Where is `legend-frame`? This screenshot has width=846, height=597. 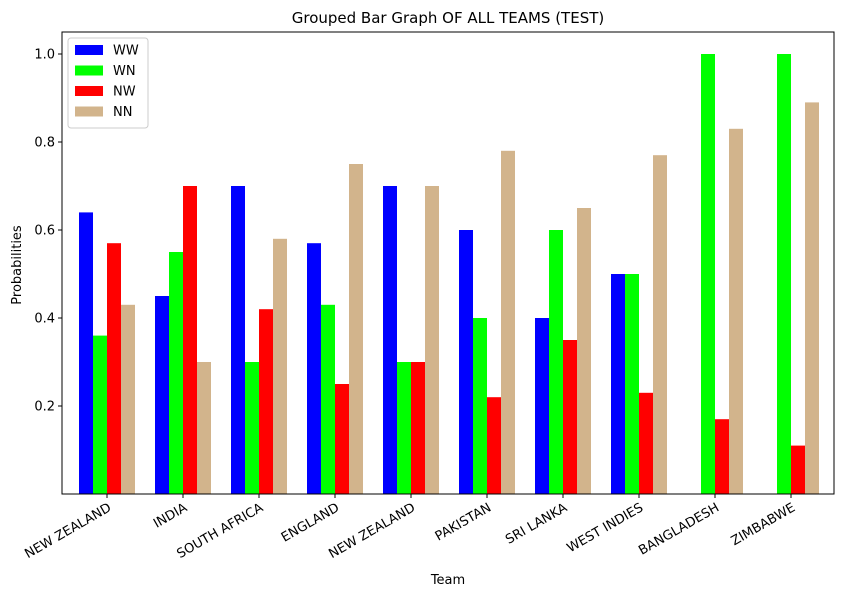 legend-frame is located at coordinates (108, 83).